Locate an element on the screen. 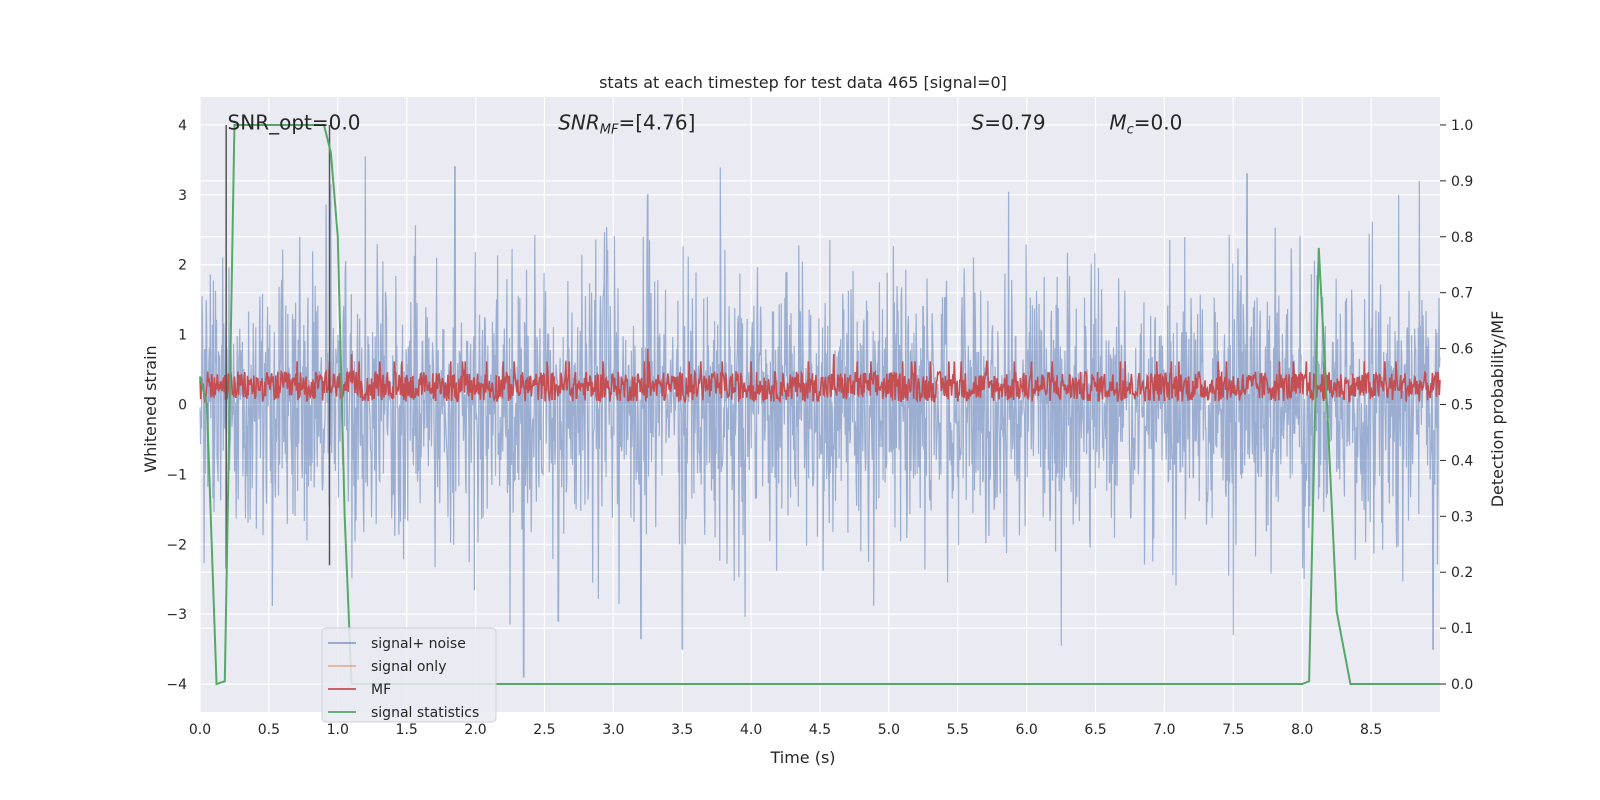  y-tick-label-4: 0 is located at coordinates (182, 406).